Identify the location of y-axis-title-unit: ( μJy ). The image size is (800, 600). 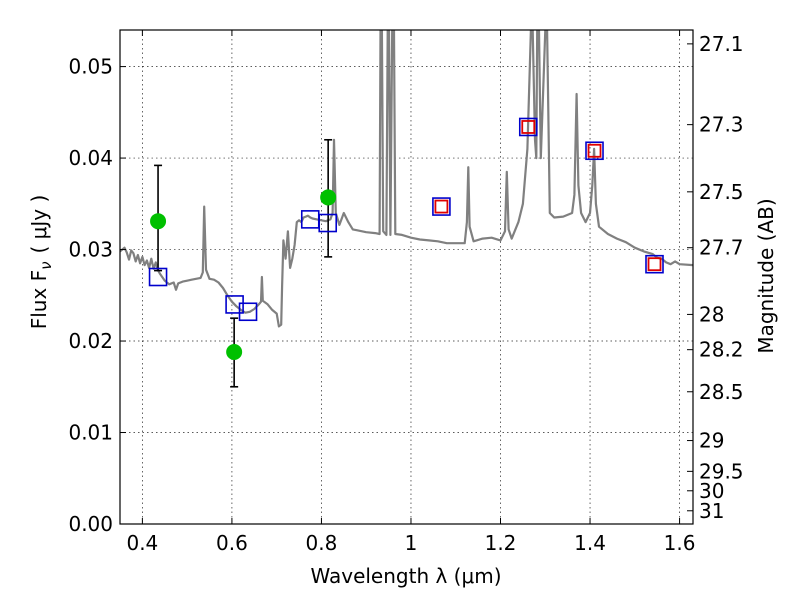
(39, 224).